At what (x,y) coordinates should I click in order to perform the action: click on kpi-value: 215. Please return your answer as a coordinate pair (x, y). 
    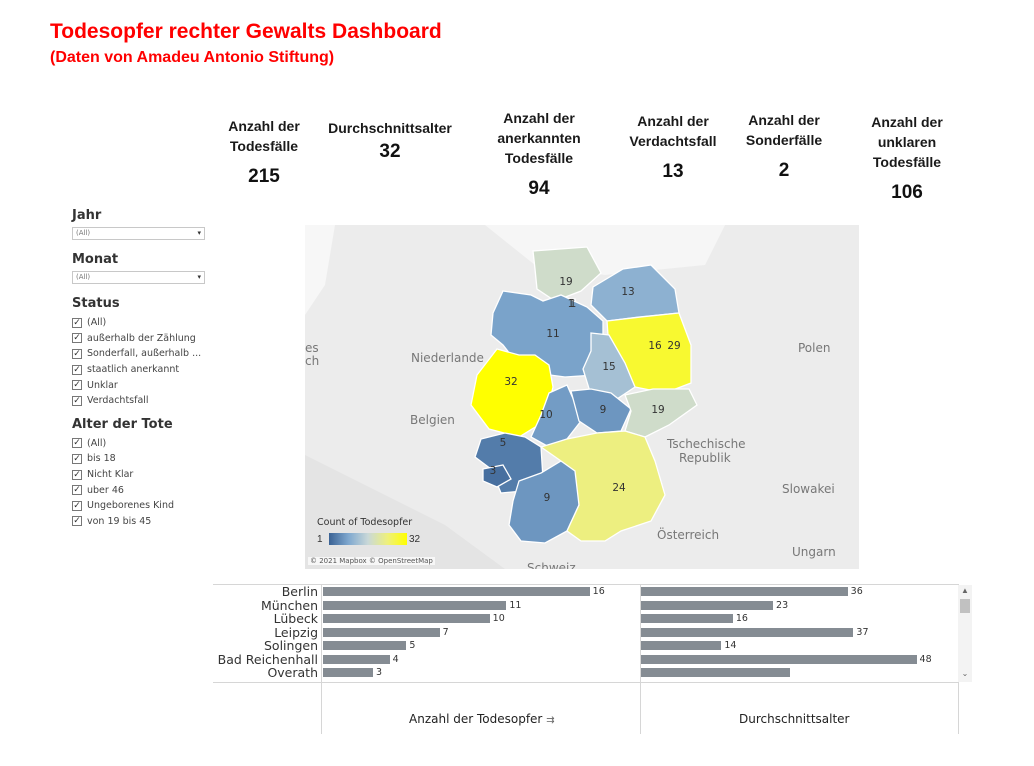
    Looking at the image, I should click on (264, 176).